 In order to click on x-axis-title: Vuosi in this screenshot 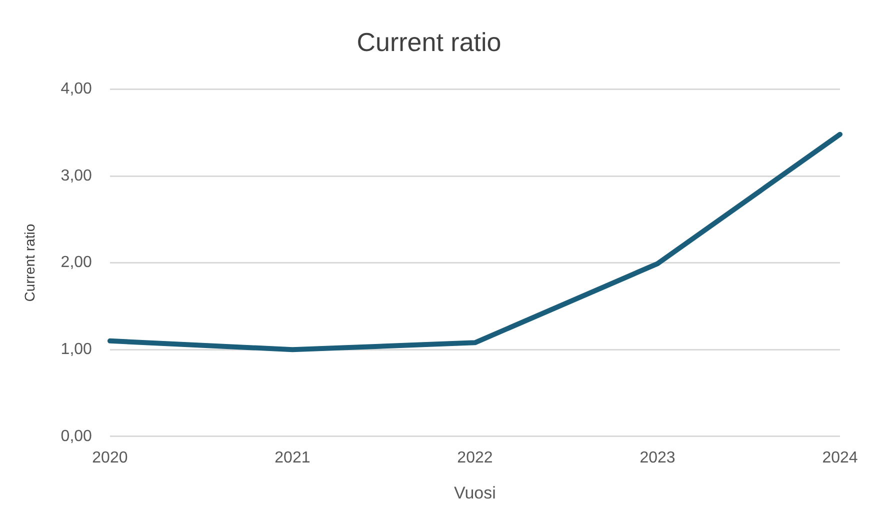, I will do `click(475, 492)`.